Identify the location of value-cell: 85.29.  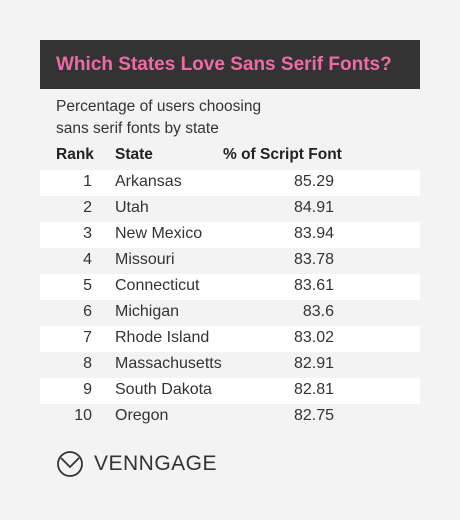
(313, 181).